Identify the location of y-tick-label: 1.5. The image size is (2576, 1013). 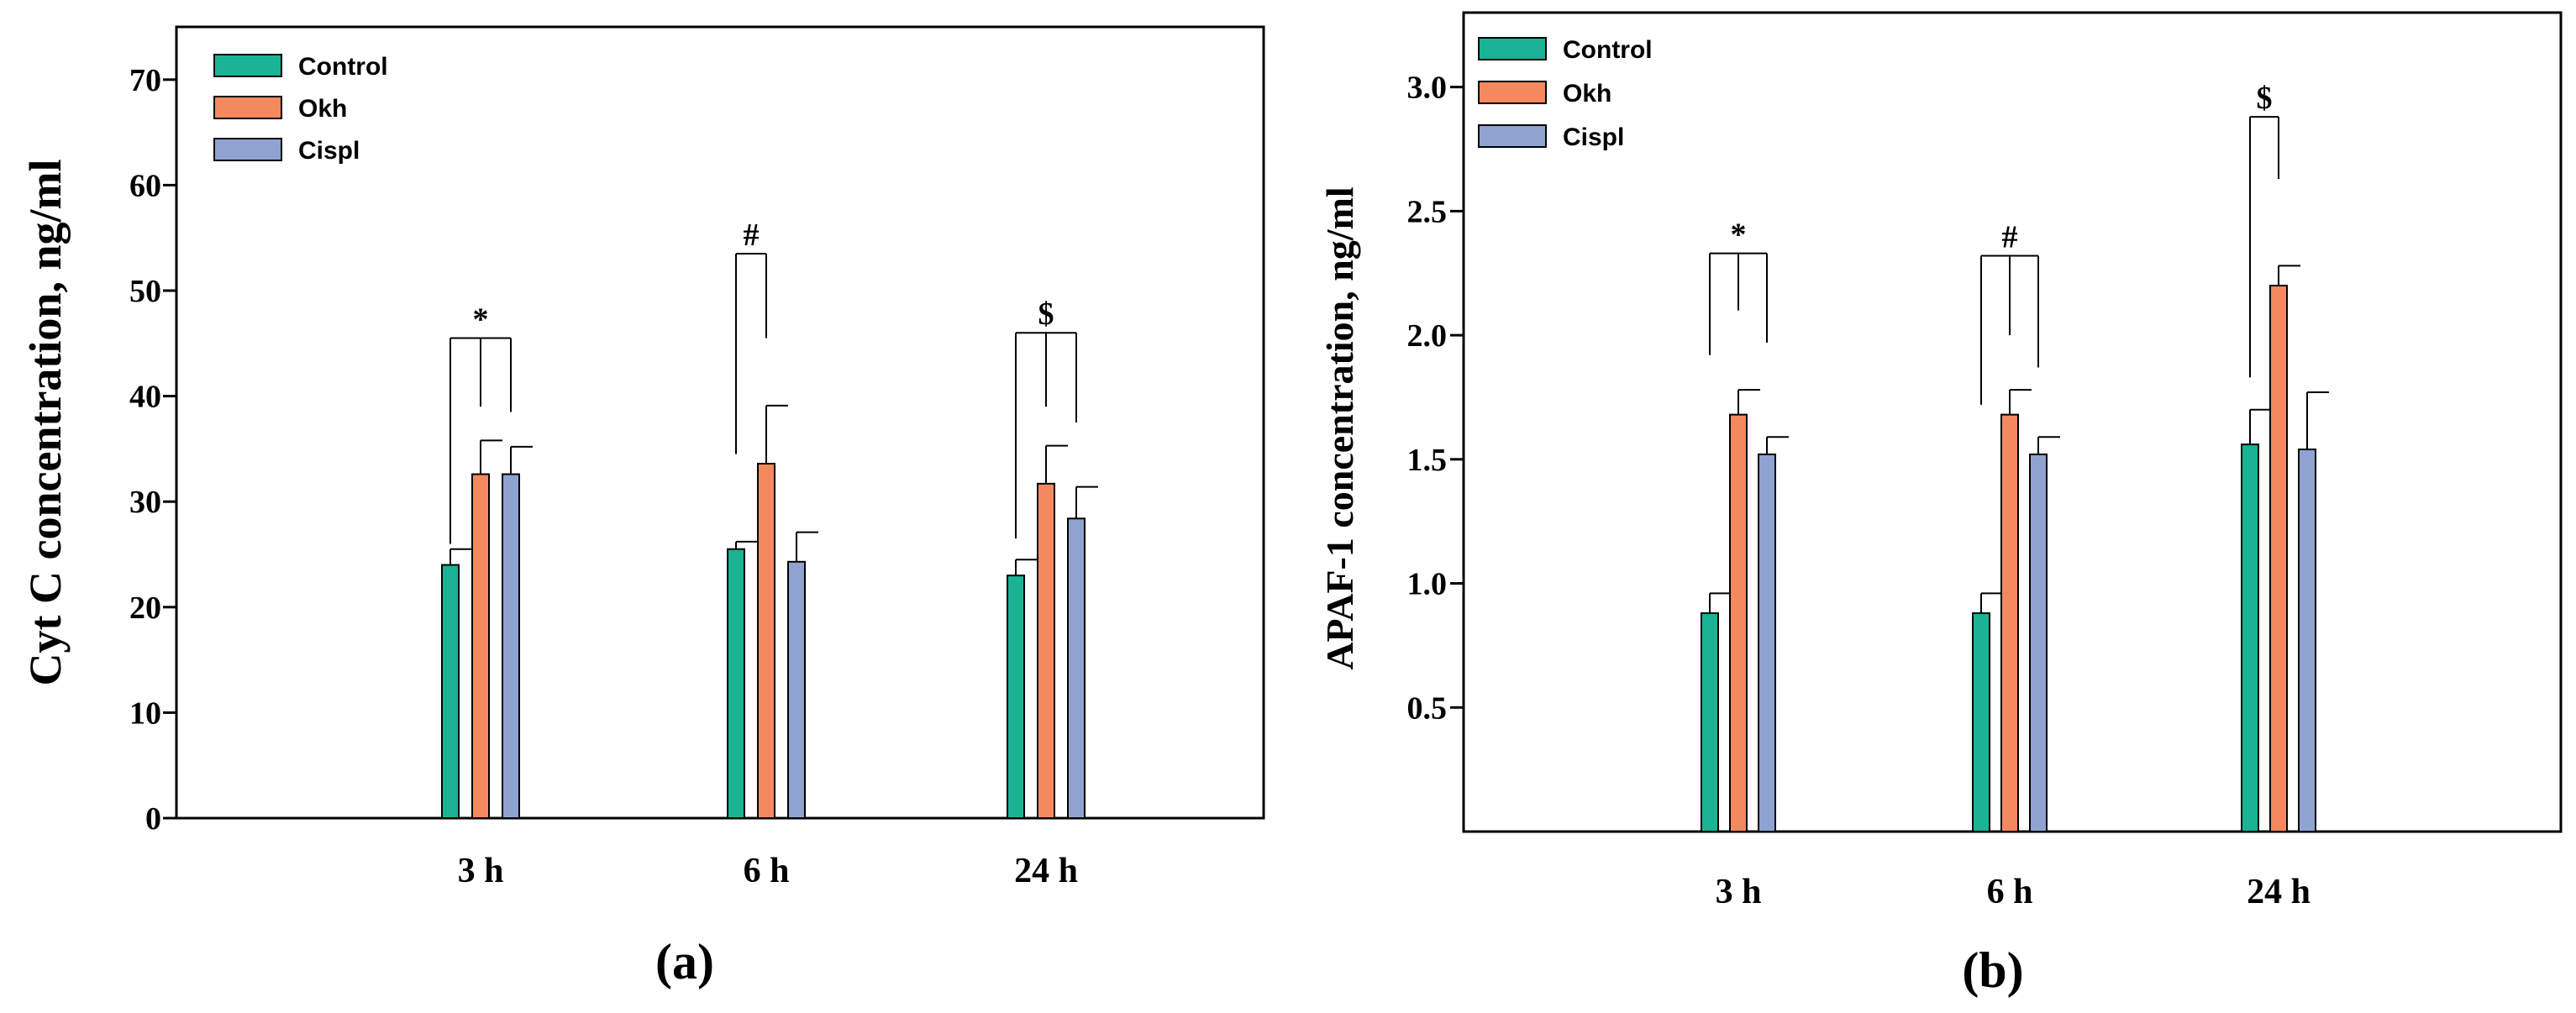
(1427, 461).